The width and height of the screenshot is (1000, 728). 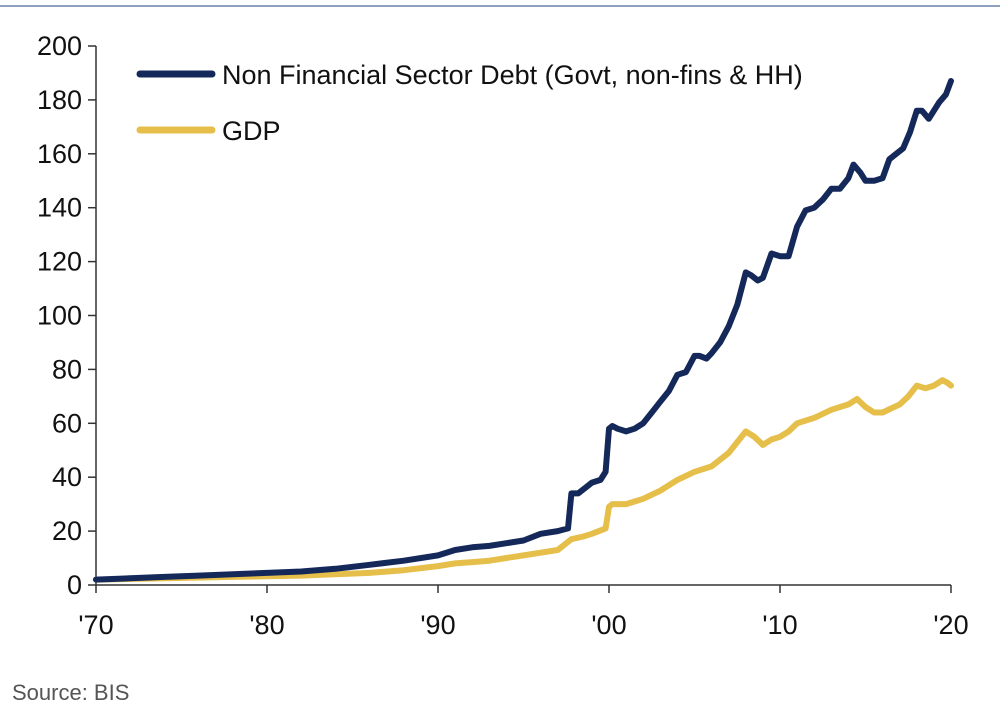 What do you see at coordinates (251, 131) in the screenshot?
I see `legend-label-gdp: GDP` at bounding box center [251, 131].